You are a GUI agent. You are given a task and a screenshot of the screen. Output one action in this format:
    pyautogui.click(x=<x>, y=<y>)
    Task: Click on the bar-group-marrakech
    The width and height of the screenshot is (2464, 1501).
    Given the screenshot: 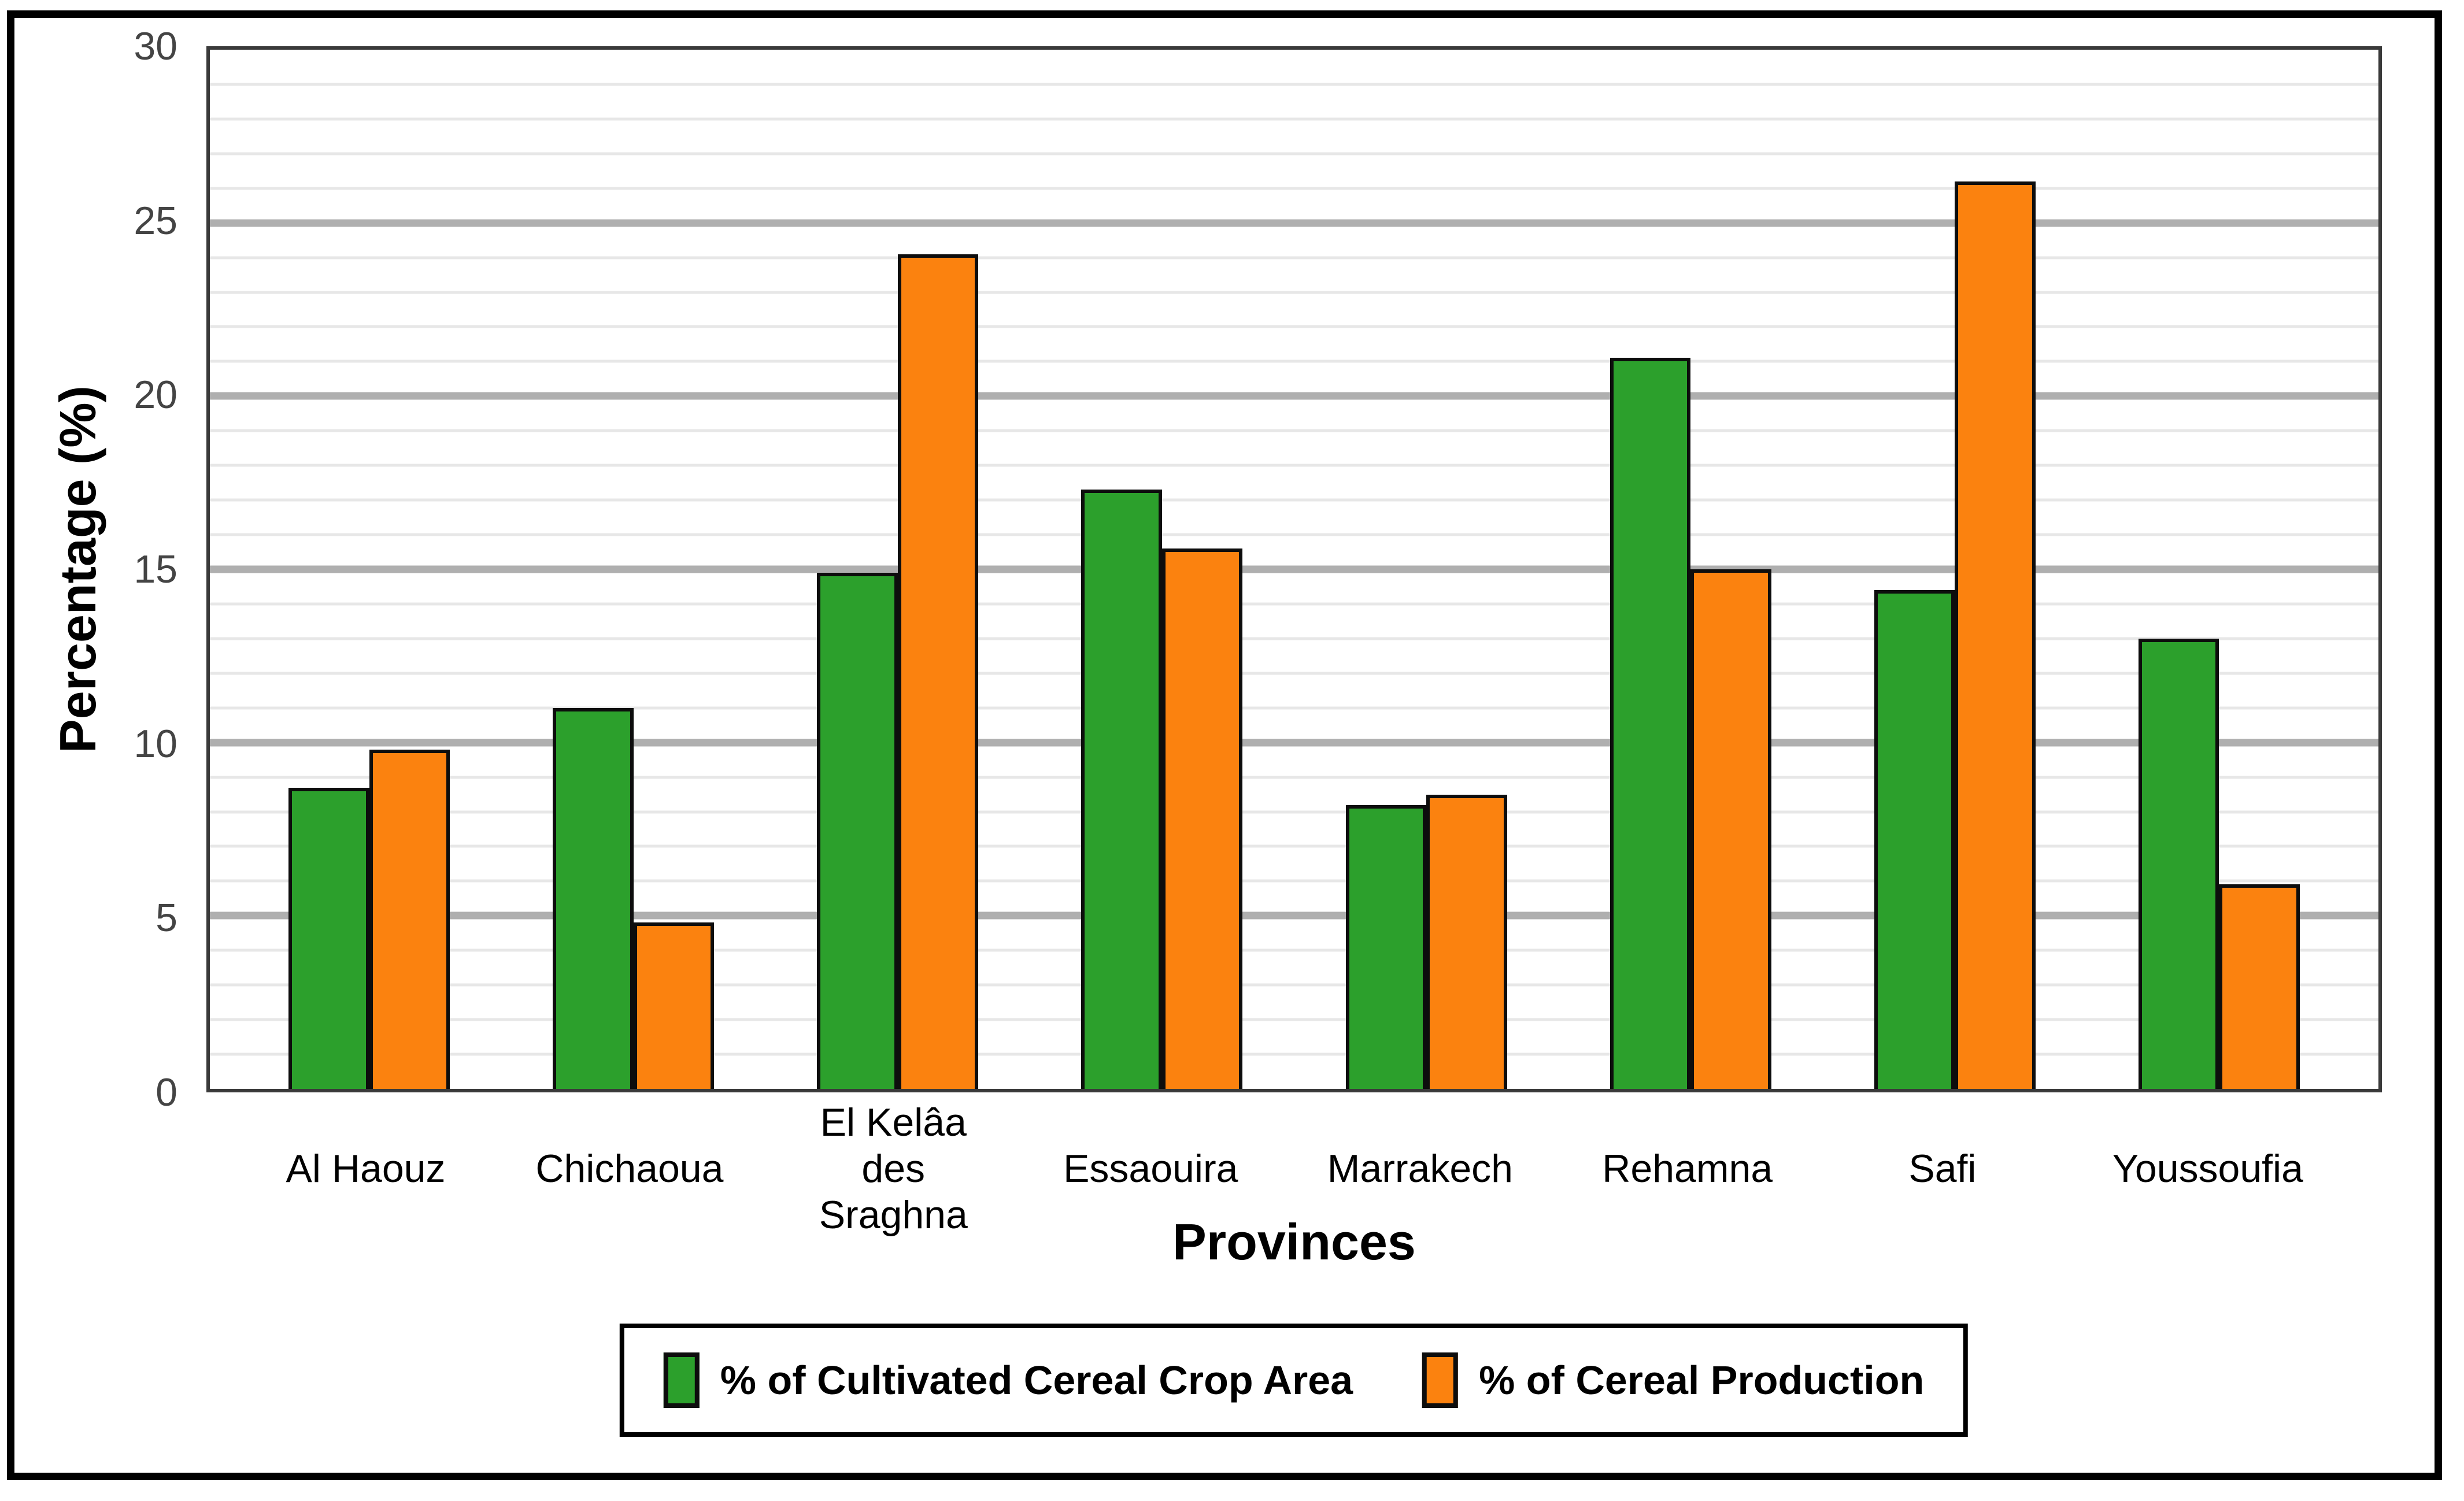 What is the action you would take?
    pyautogui.click(x=1426, y=569)
    